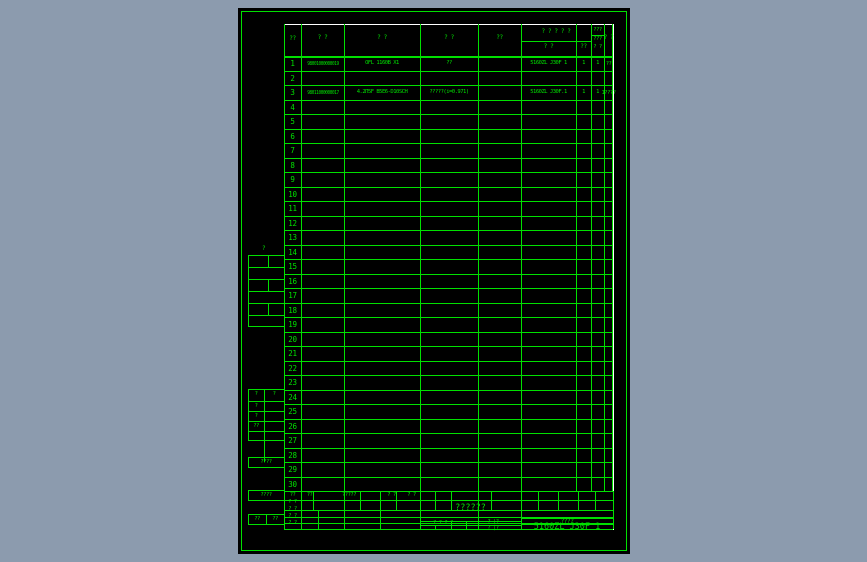 The height and width of the screenshot is (562, 867). Describe the element at coordinates (309, 495) in the screenshot. I see `tb-rev-header-1: ??` at that location.